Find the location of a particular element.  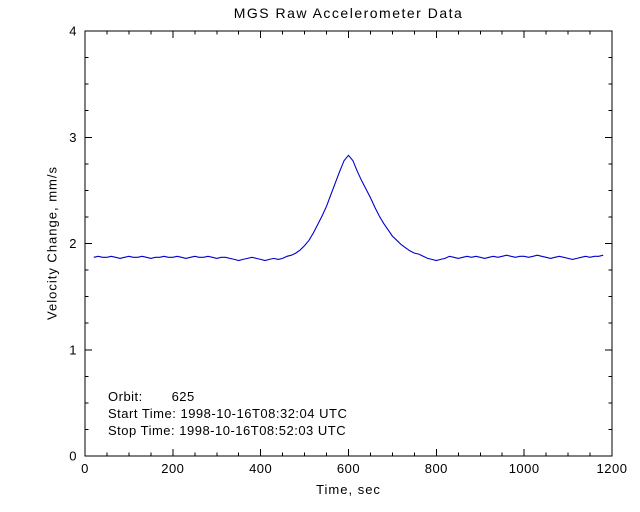

x-tick-label: 0 is located at coordinates (85, 468).